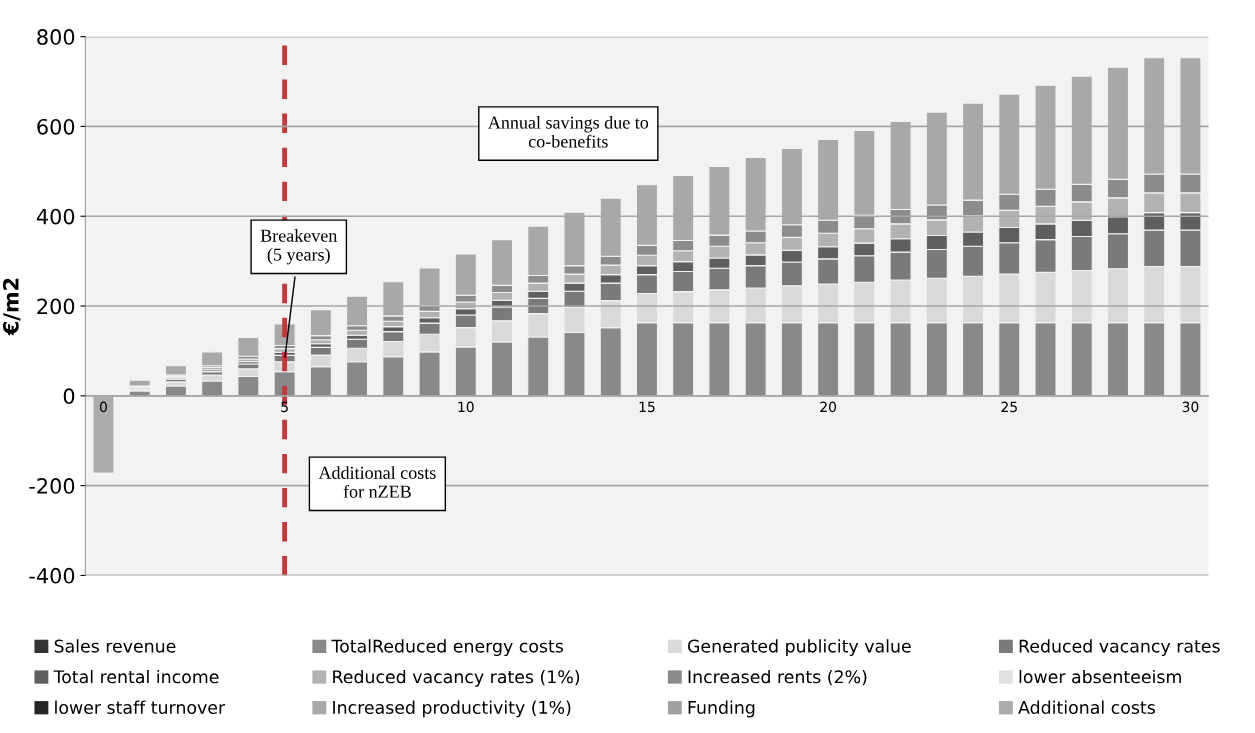 This screenshot has width=1255, height=733. I want to click on x-tick-label: 25, so click(1009, 407).